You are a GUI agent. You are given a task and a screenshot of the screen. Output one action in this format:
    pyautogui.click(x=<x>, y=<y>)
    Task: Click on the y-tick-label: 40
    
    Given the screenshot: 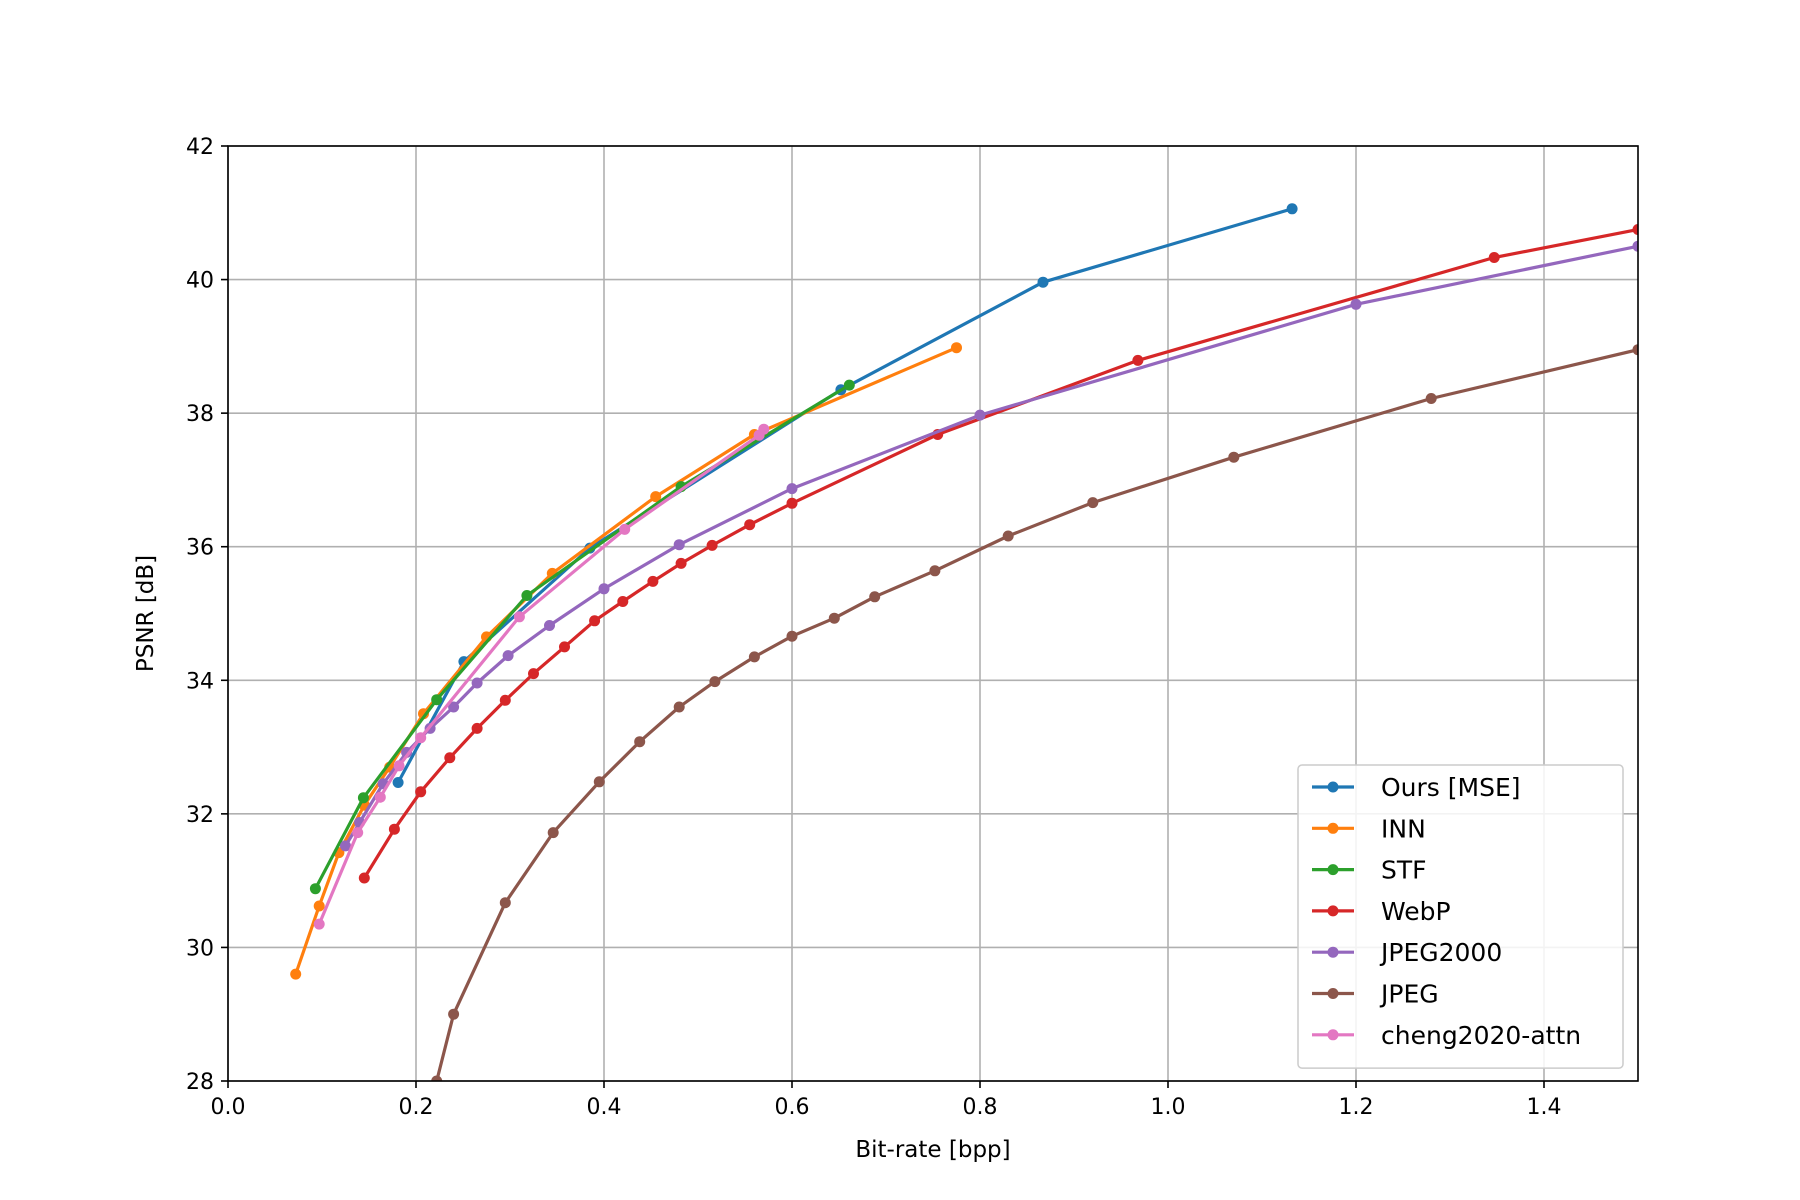 What is the action you would take?
    pyautogui.click(x=200, y=281)
    